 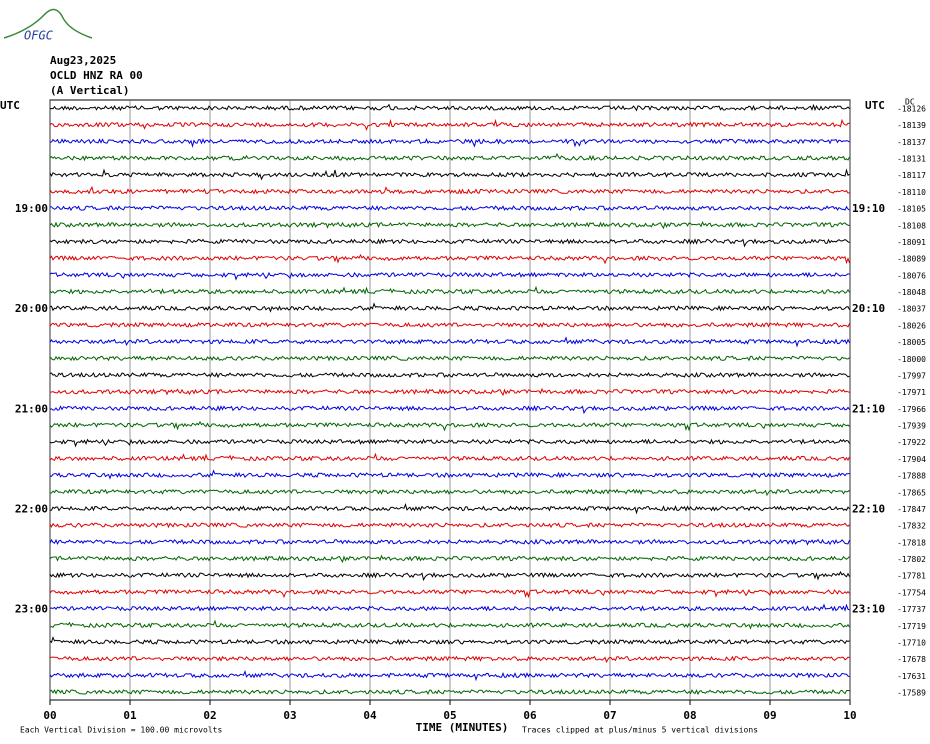 What do you see at coordinates (911, 259) in the screenshot?
I see `offset-label: -18089` at bounding box center [911, 259].